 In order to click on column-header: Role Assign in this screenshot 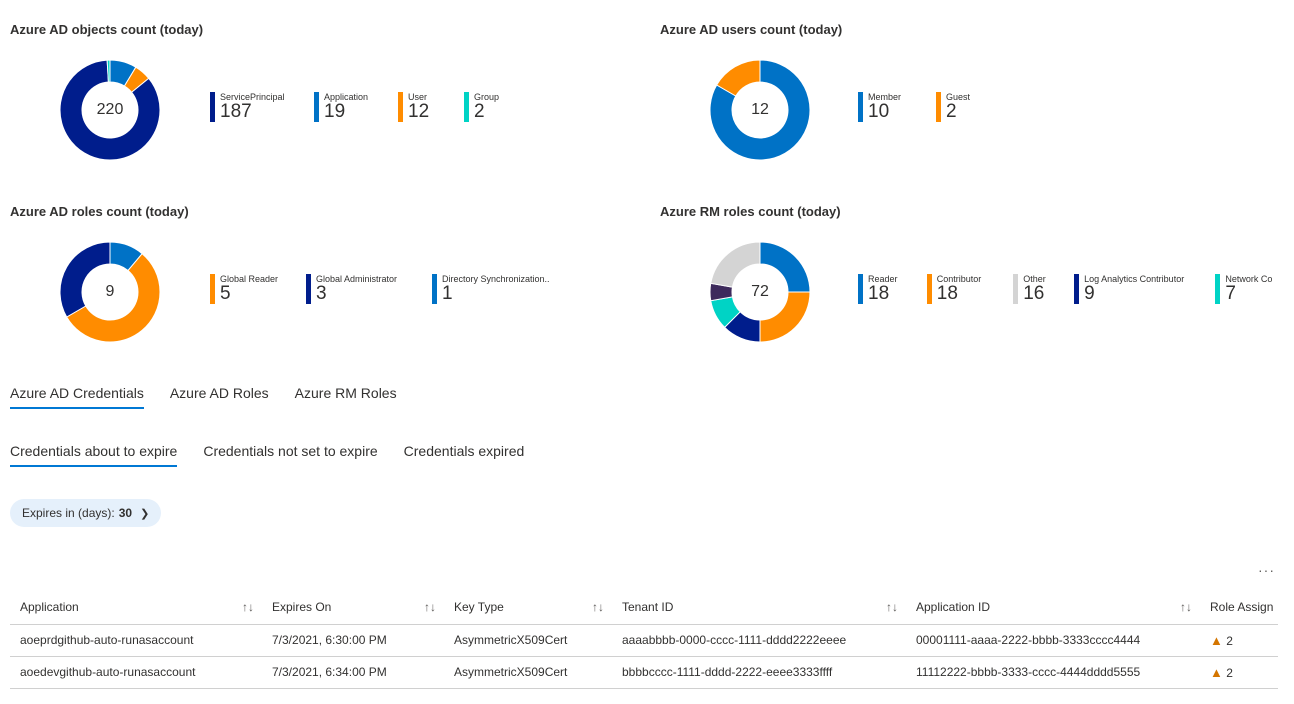, I will do `click(1239, 607)`.